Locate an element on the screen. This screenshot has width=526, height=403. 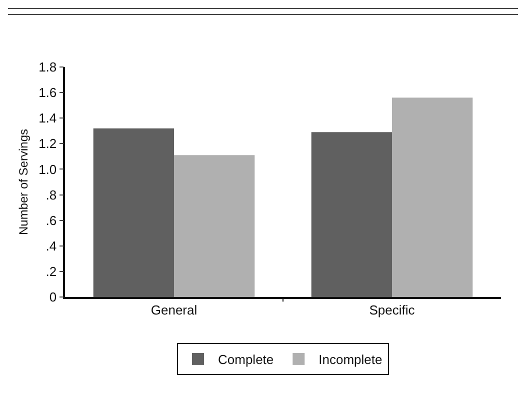
y-tick-label: 0 is located at coordinates (53, 297).